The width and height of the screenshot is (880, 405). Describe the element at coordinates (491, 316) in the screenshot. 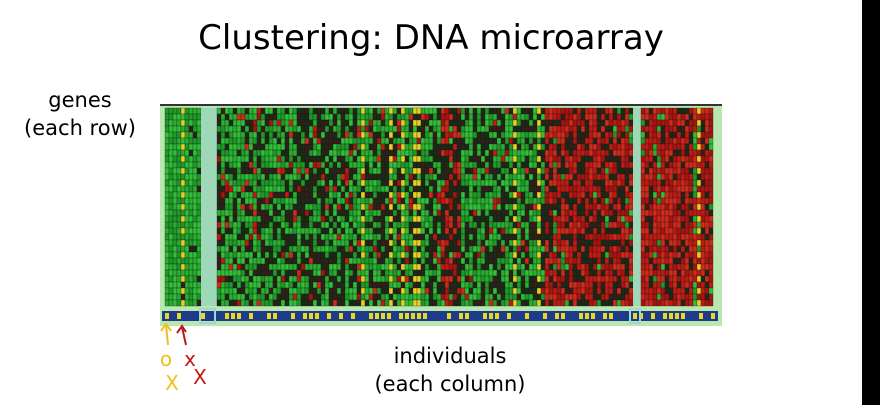

I see `strip-cell` at that location.